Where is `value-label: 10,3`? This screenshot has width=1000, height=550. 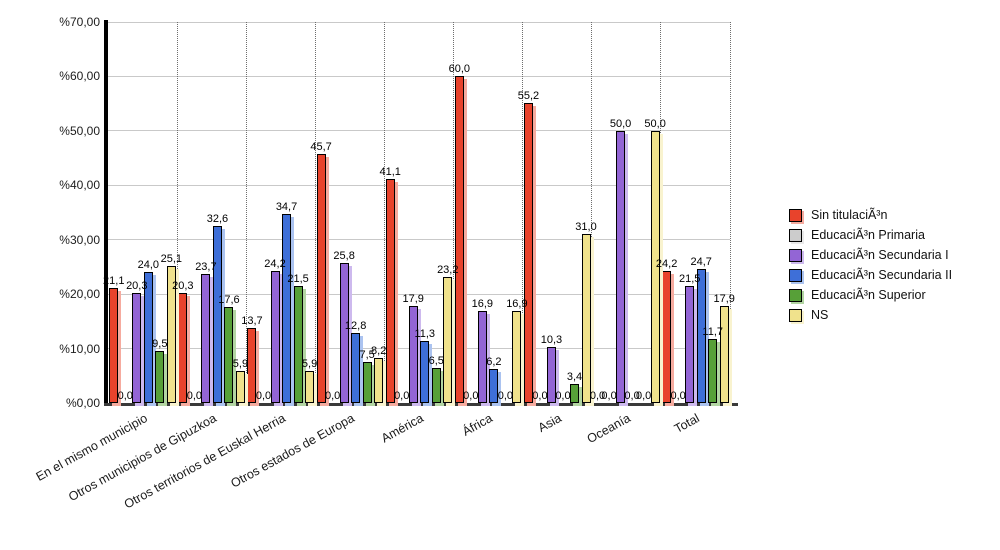
value-label: 10,3 is located at coordinates (551, 340).